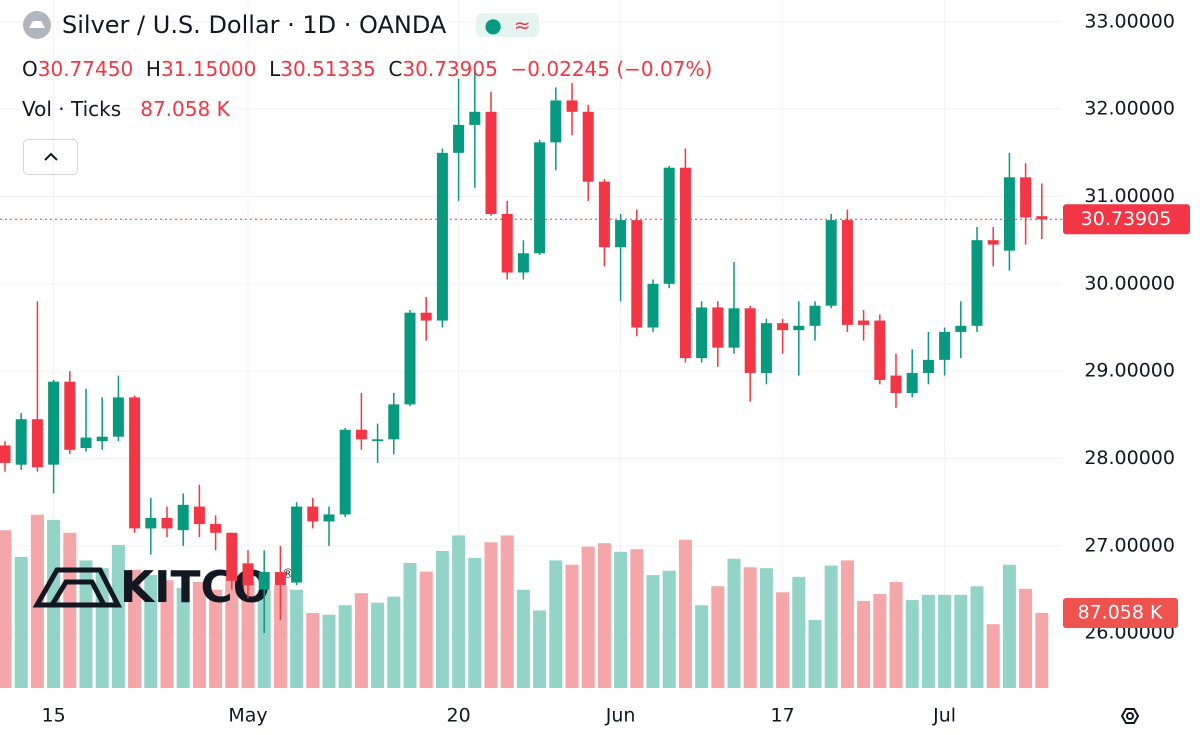  What do you see at coordinates (459, 716) in the screenshot?
I see `x-tick-label: 20` at bounding box center [459, 716].